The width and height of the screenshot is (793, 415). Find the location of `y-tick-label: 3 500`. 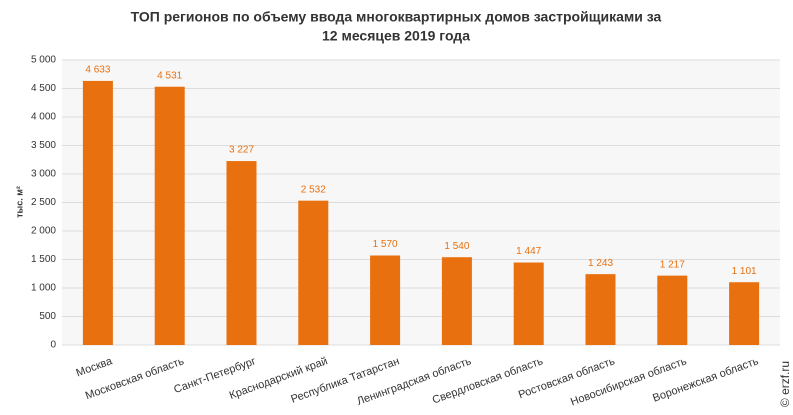

y-tick-label: 3 500 is located at coordinates (43, 145).